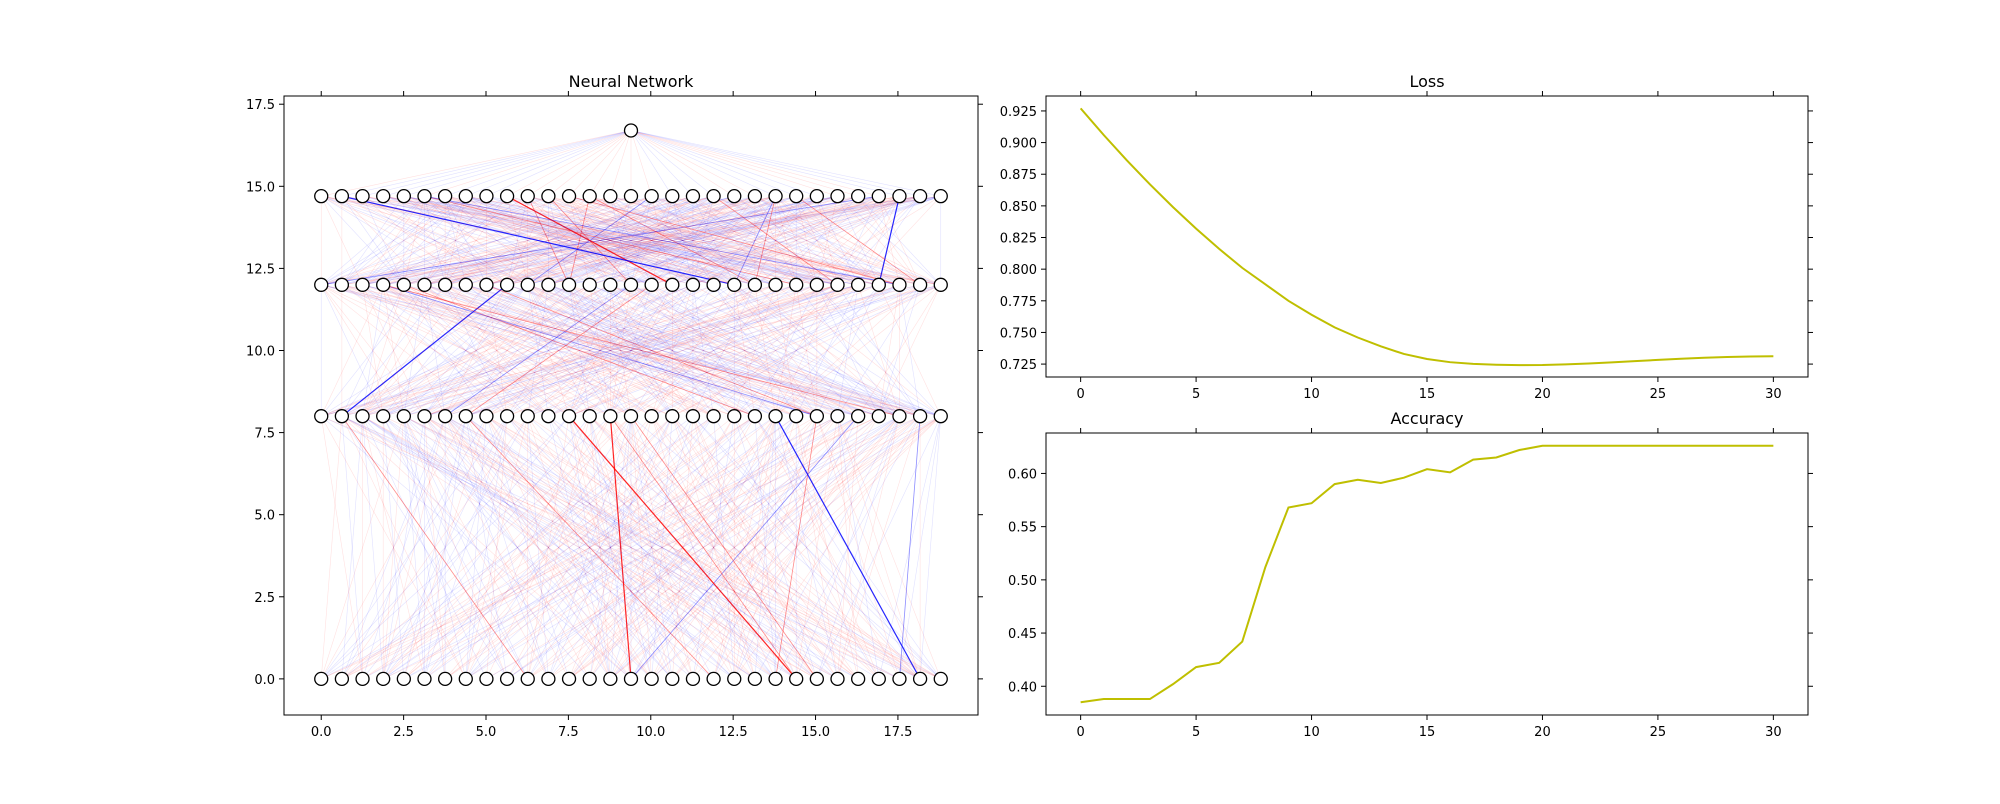 The width and height of the screenshot is (2000, 804). What do you see at coordinates (1018, 112) in the screenshot?
I see `loss-ytick-label: 0.925` at bounding box center [1018, 112].